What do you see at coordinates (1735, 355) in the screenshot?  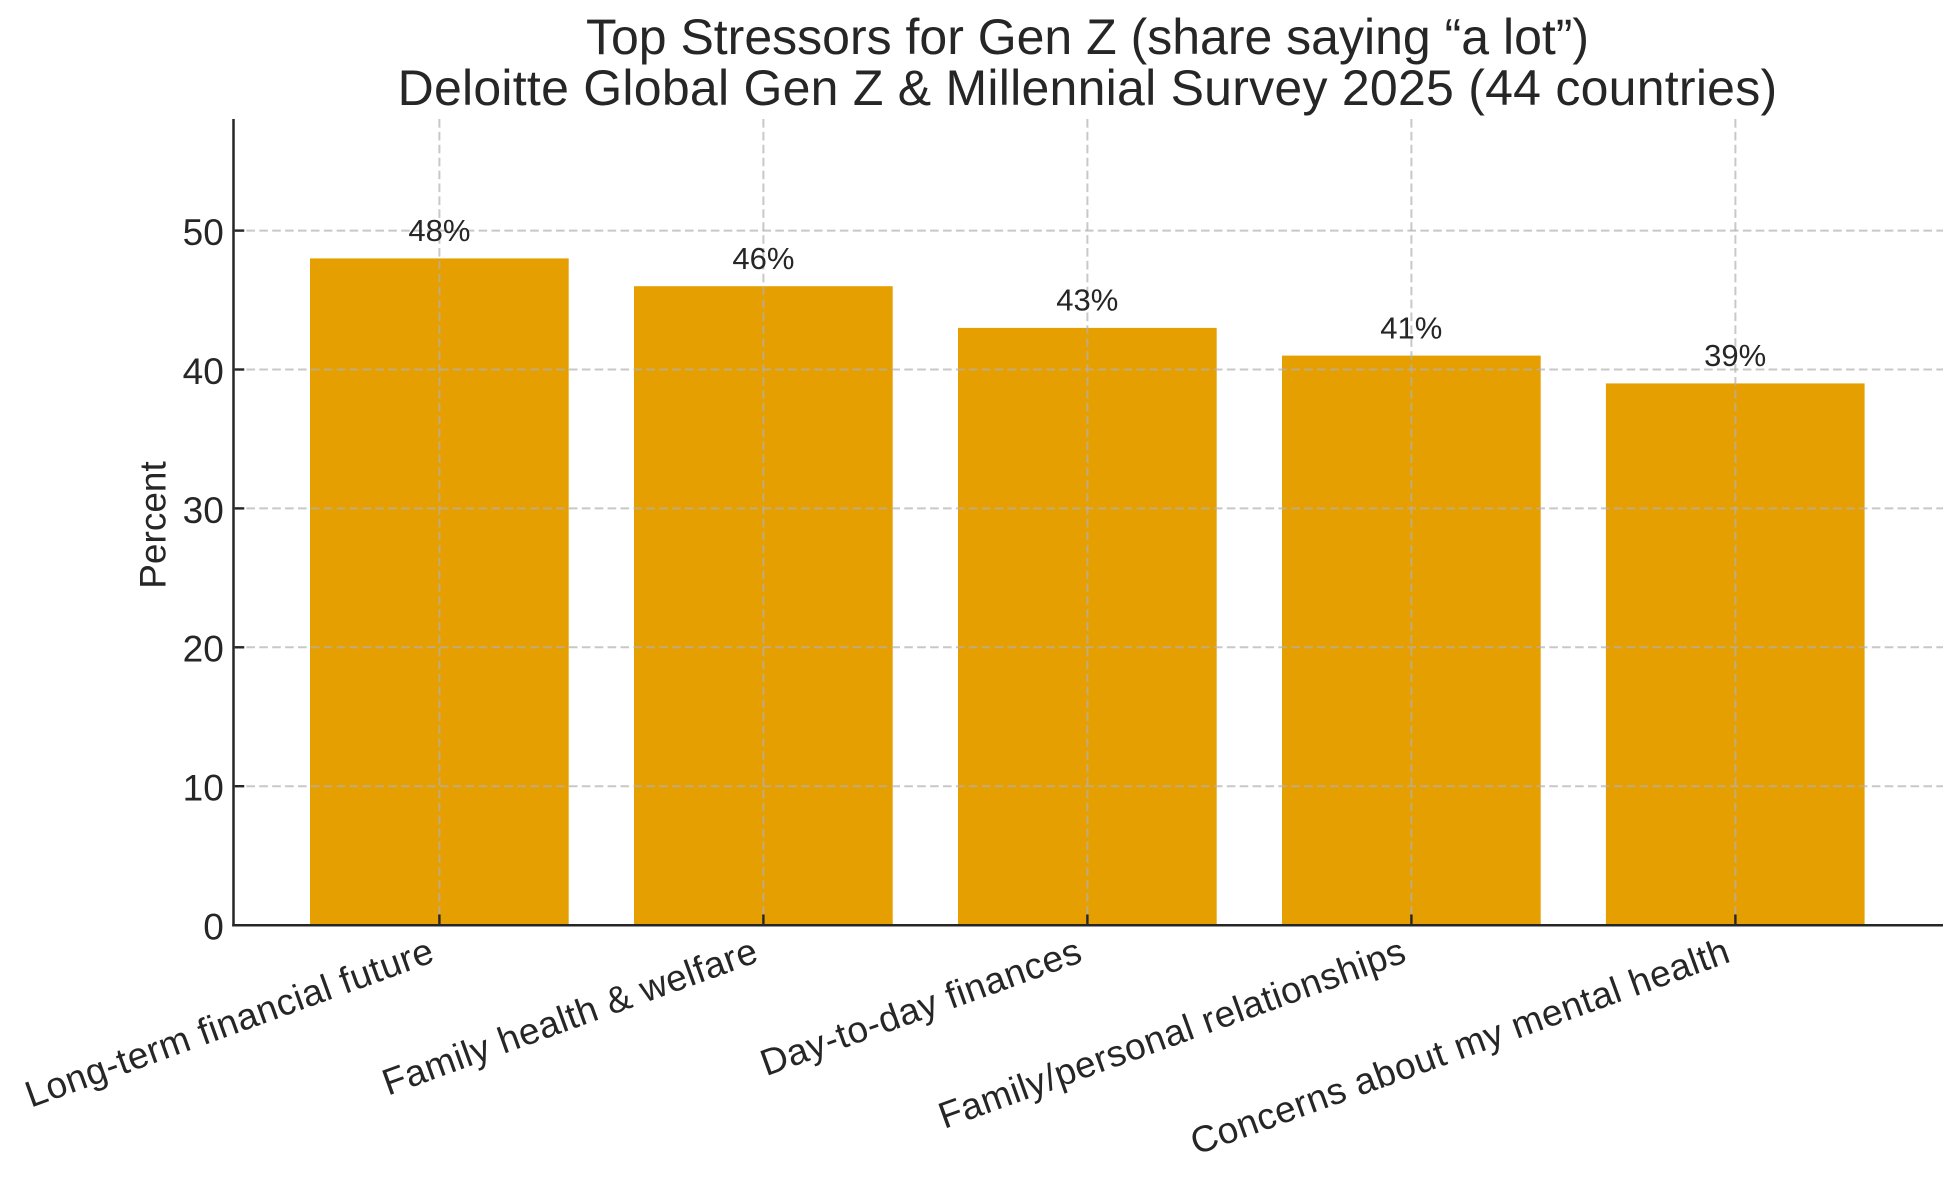 I see `svg-text: 39%` at bounding box center [1735, 355].